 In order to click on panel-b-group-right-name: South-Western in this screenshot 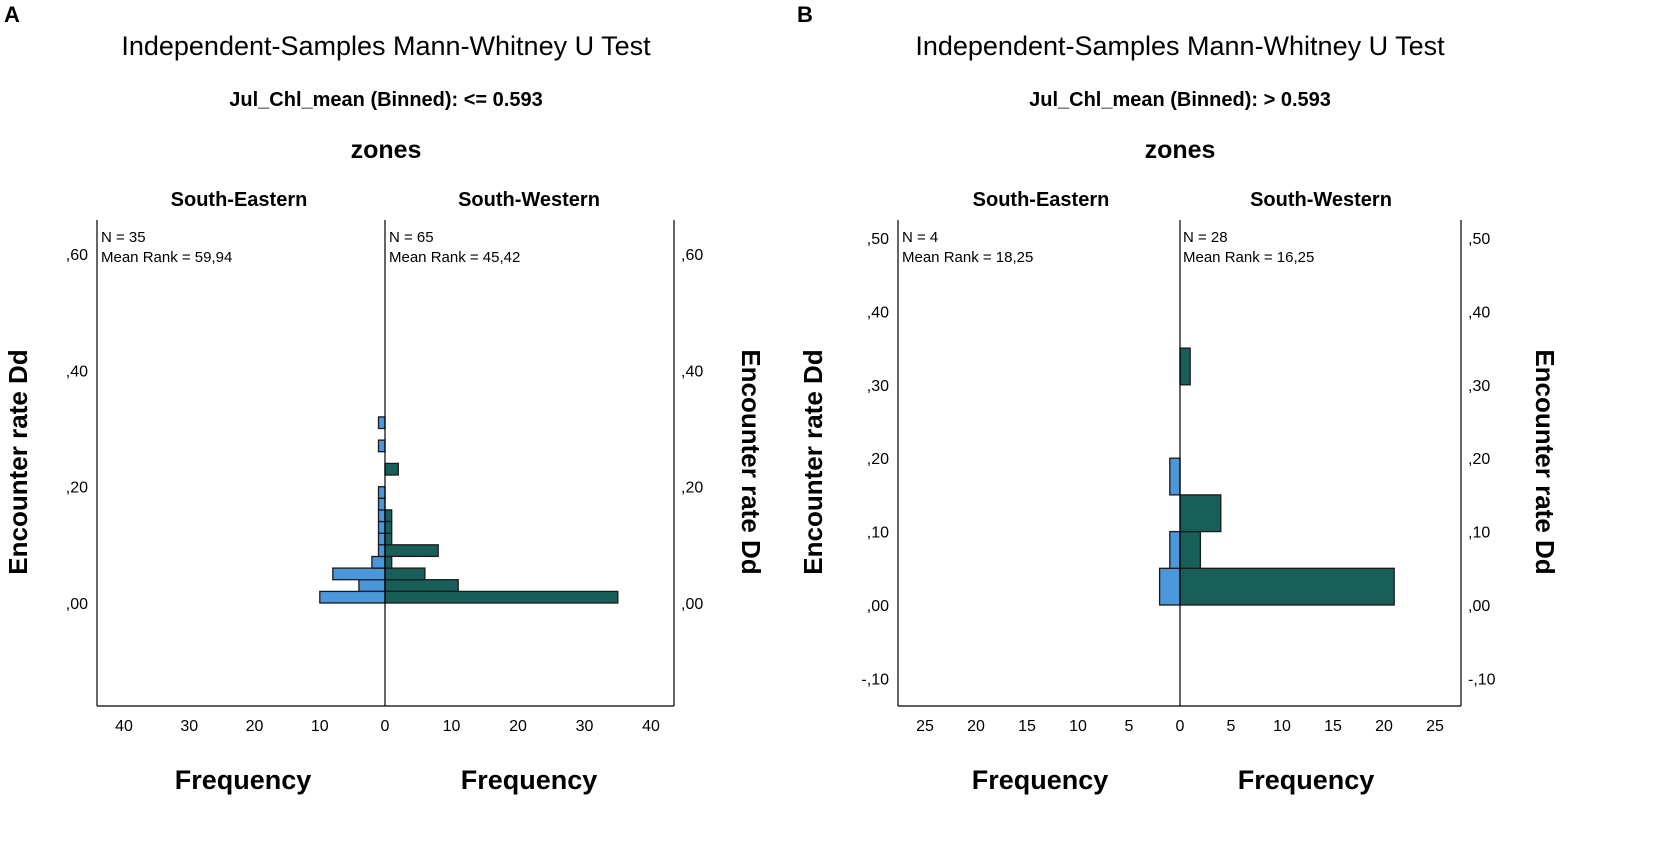, I will do `click(1321, 200)`.